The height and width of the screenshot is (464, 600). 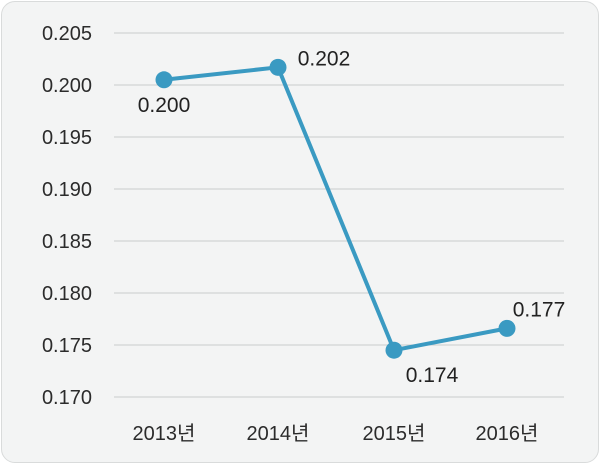 What do you see at coordinates (394, 433) in the screenshot?
I see `x-tick-label: 2015년` at bounding box center [394, 433].